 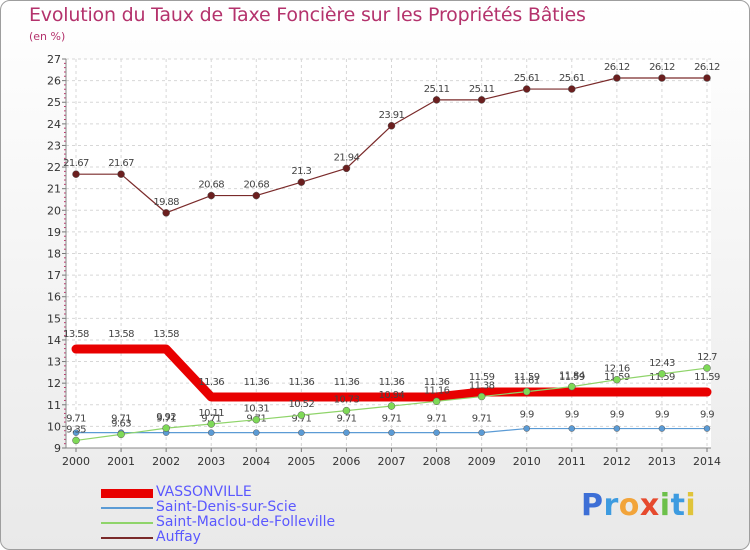 I want to click on legend-item: Auffay, so click(x=231, y=537).